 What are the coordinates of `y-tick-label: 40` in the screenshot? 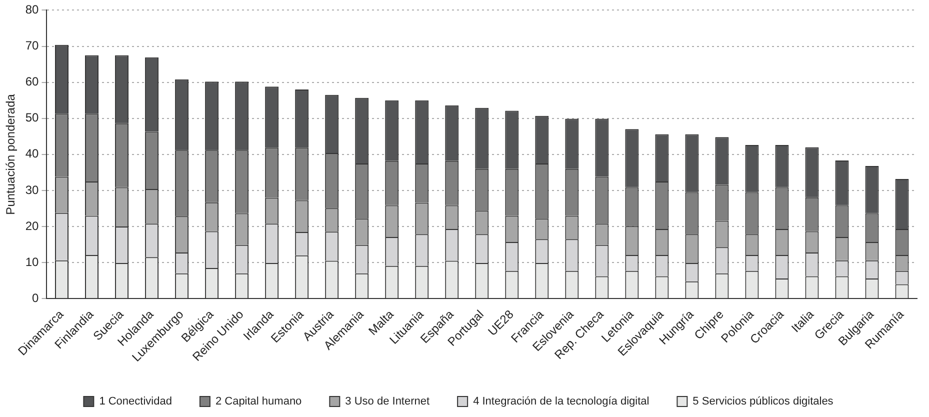 It's located at (32, 153).